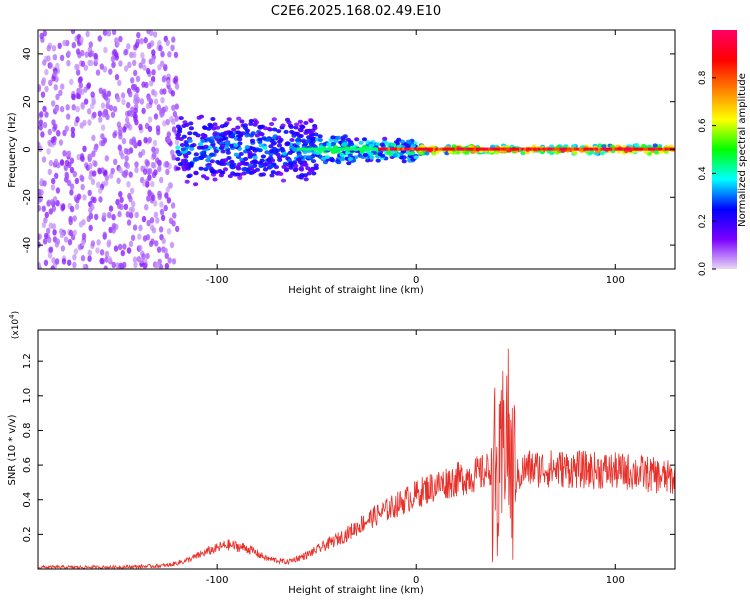 The image size is (750, 600). I want to click on colorbar-scale, so click(724, 149).